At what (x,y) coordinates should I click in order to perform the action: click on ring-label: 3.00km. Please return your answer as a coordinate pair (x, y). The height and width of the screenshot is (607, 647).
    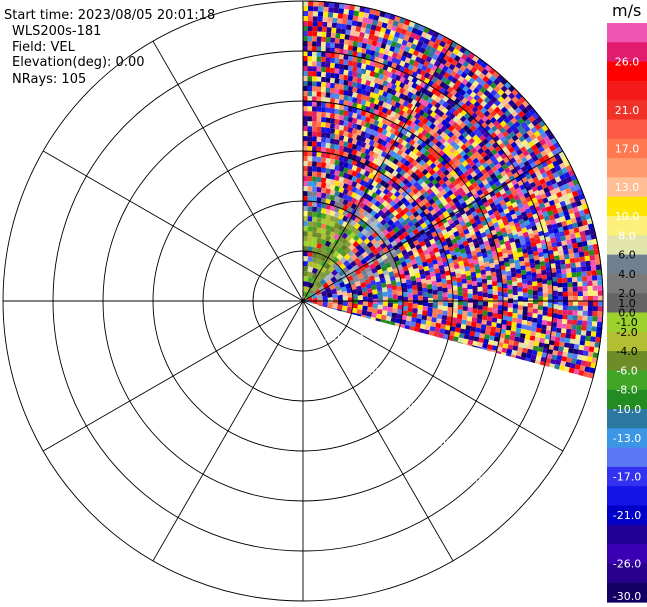
    Looking at the image, I should click on (414, 407).